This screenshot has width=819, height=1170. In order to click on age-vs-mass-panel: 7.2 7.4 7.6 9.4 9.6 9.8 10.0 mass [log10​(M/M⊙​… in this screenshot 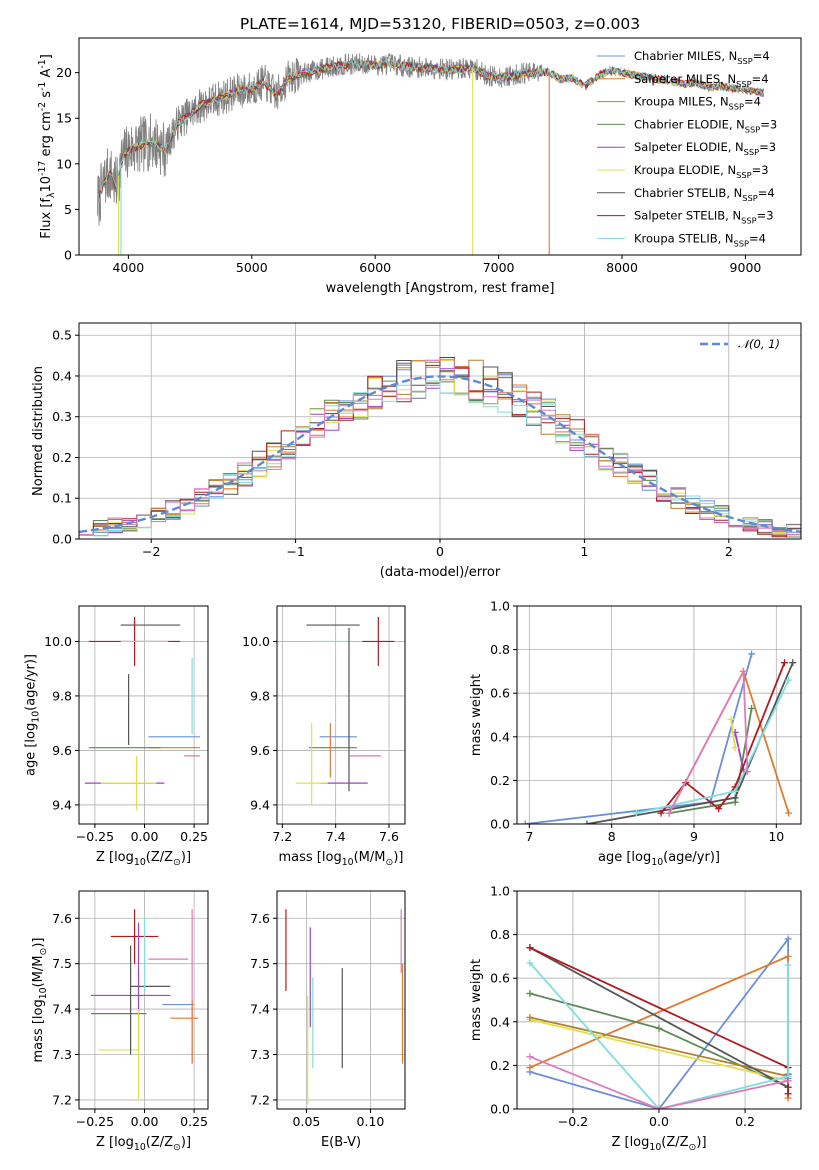, I will do `click(324, 736)`.